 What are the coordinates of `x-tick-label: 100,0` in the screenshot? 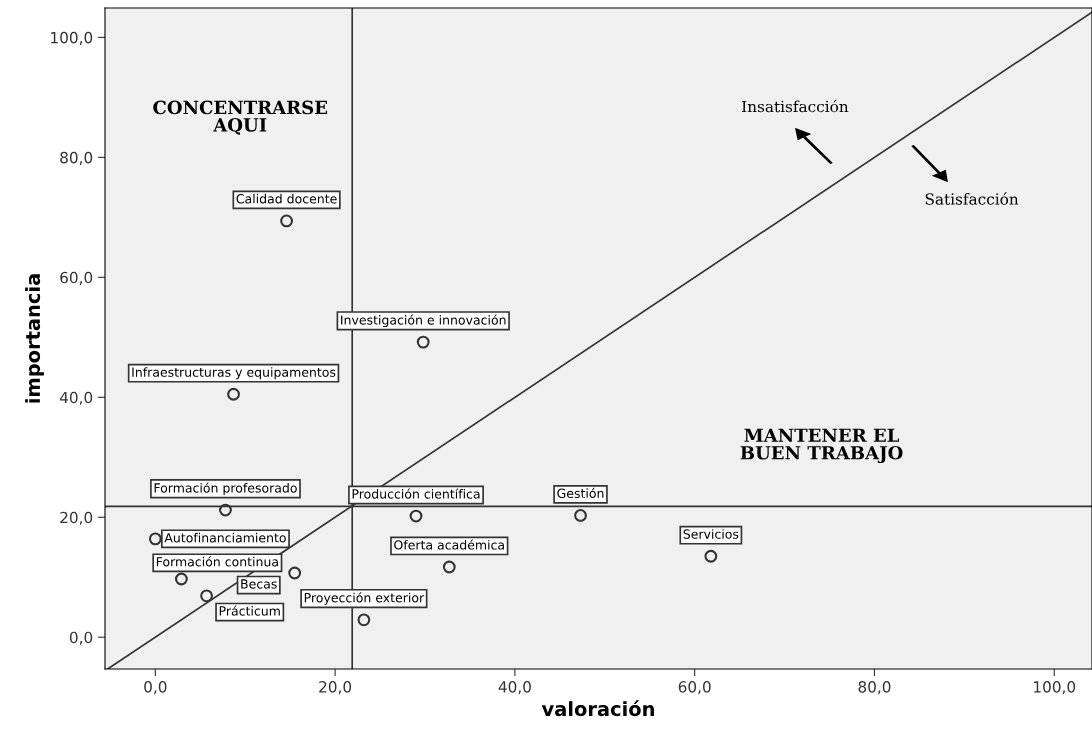 It's located at (1055, 688).